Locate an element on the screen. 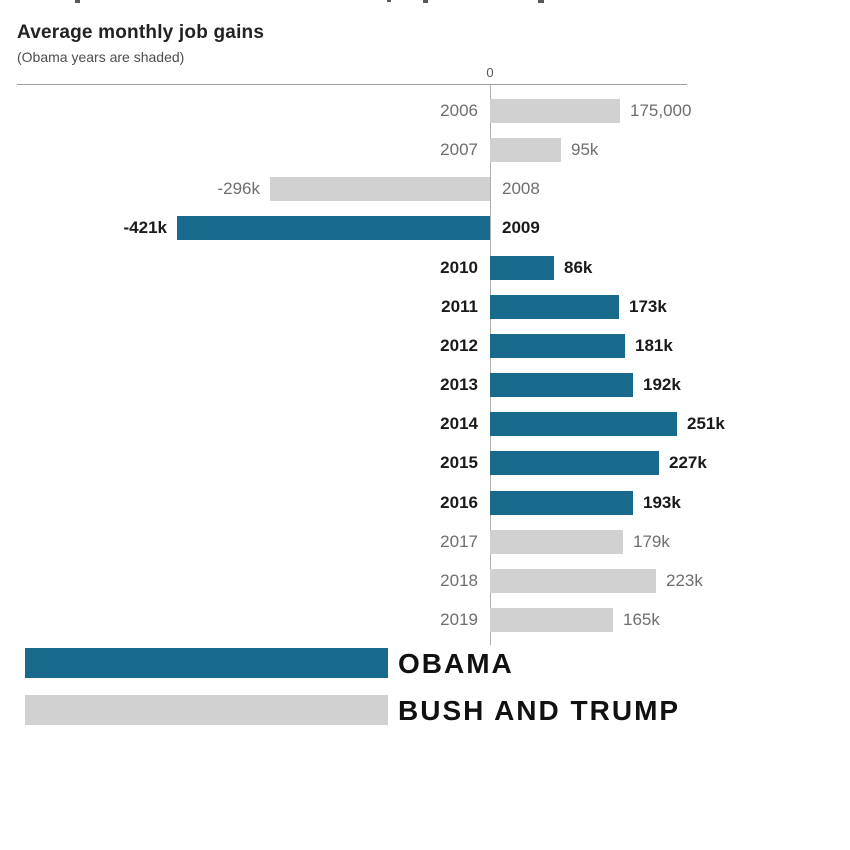 This screenshot has width=850, height=850. bar-2014 is located at coordinates (583, 424).